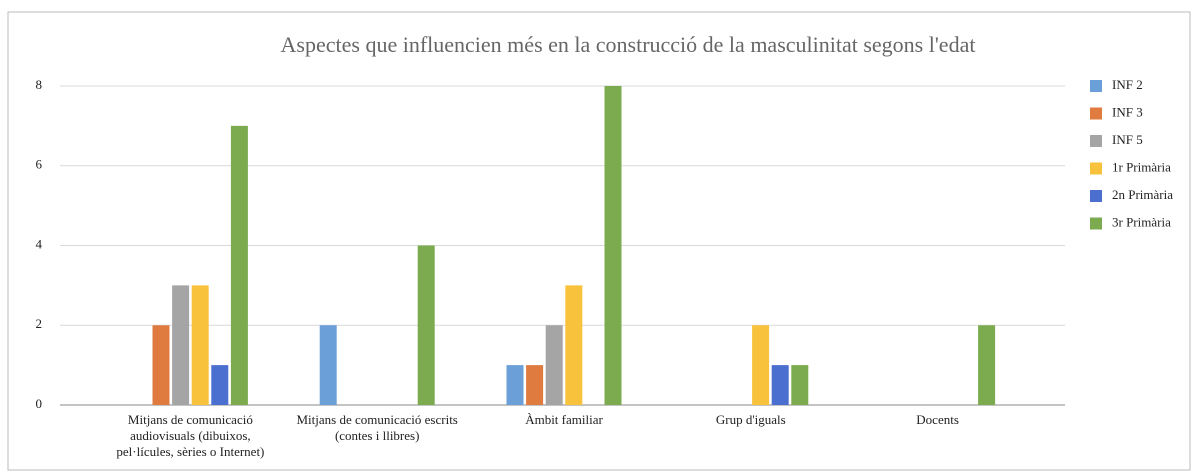 The width and height of the screenshot is (1195, 473). I want to click on legend-label: INF 5, so click(1127, 139).